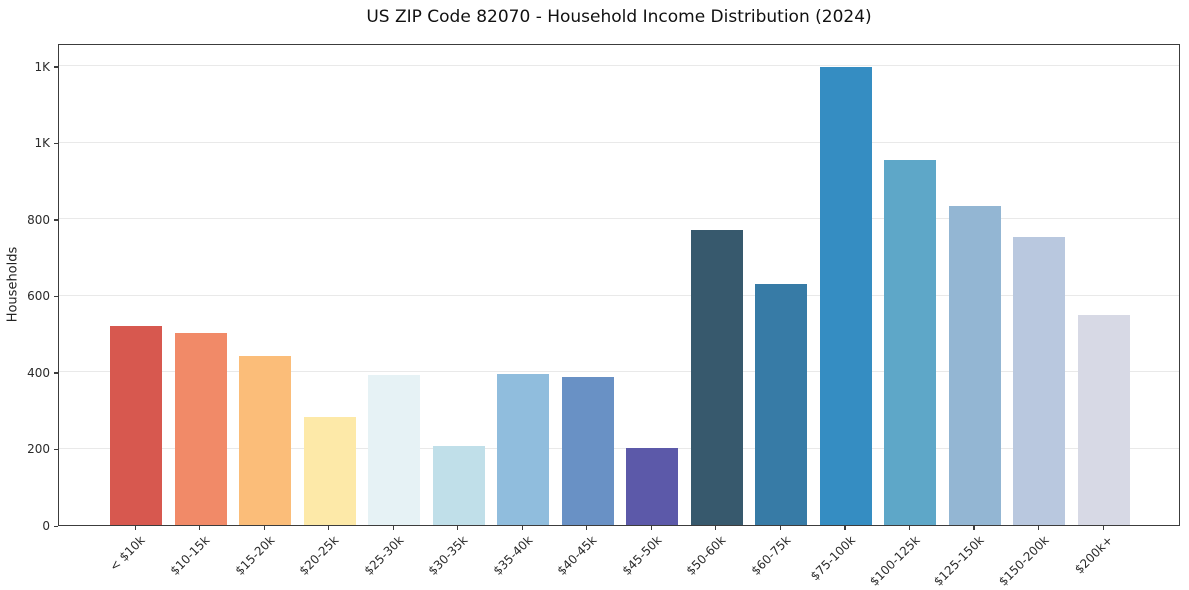  What do you see at coordinates (1039, 380) in the screenshot?
I see `bar-$150-200k` at bounding box center [1039, 380].